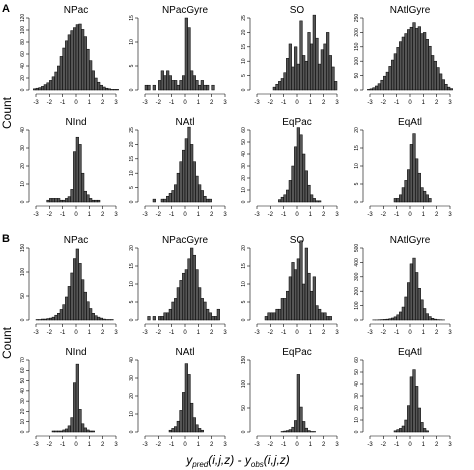  What do you see at coordinates (199, 333) in the screenshot?
I see `x-tick-label: 1` at bounding box center [199, 333].